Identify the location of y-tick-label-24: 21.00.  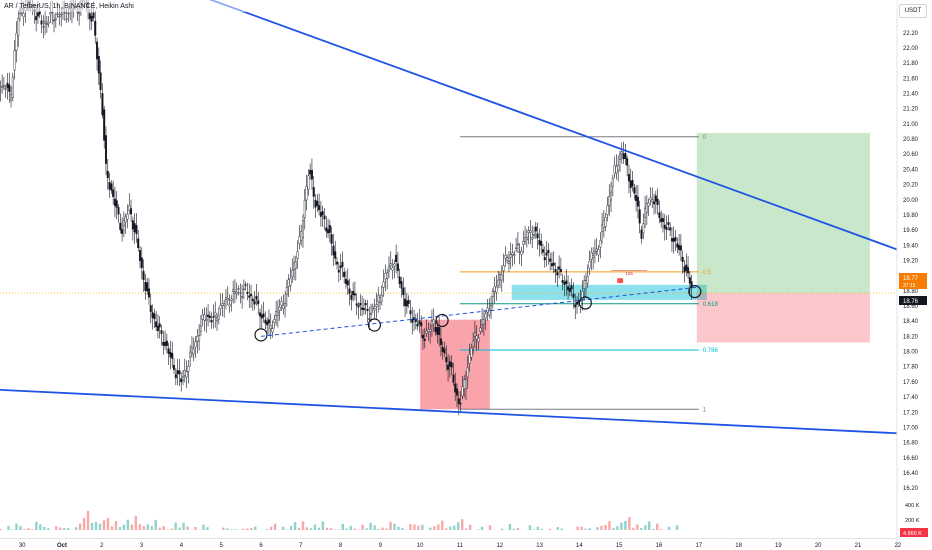
(911, 125).